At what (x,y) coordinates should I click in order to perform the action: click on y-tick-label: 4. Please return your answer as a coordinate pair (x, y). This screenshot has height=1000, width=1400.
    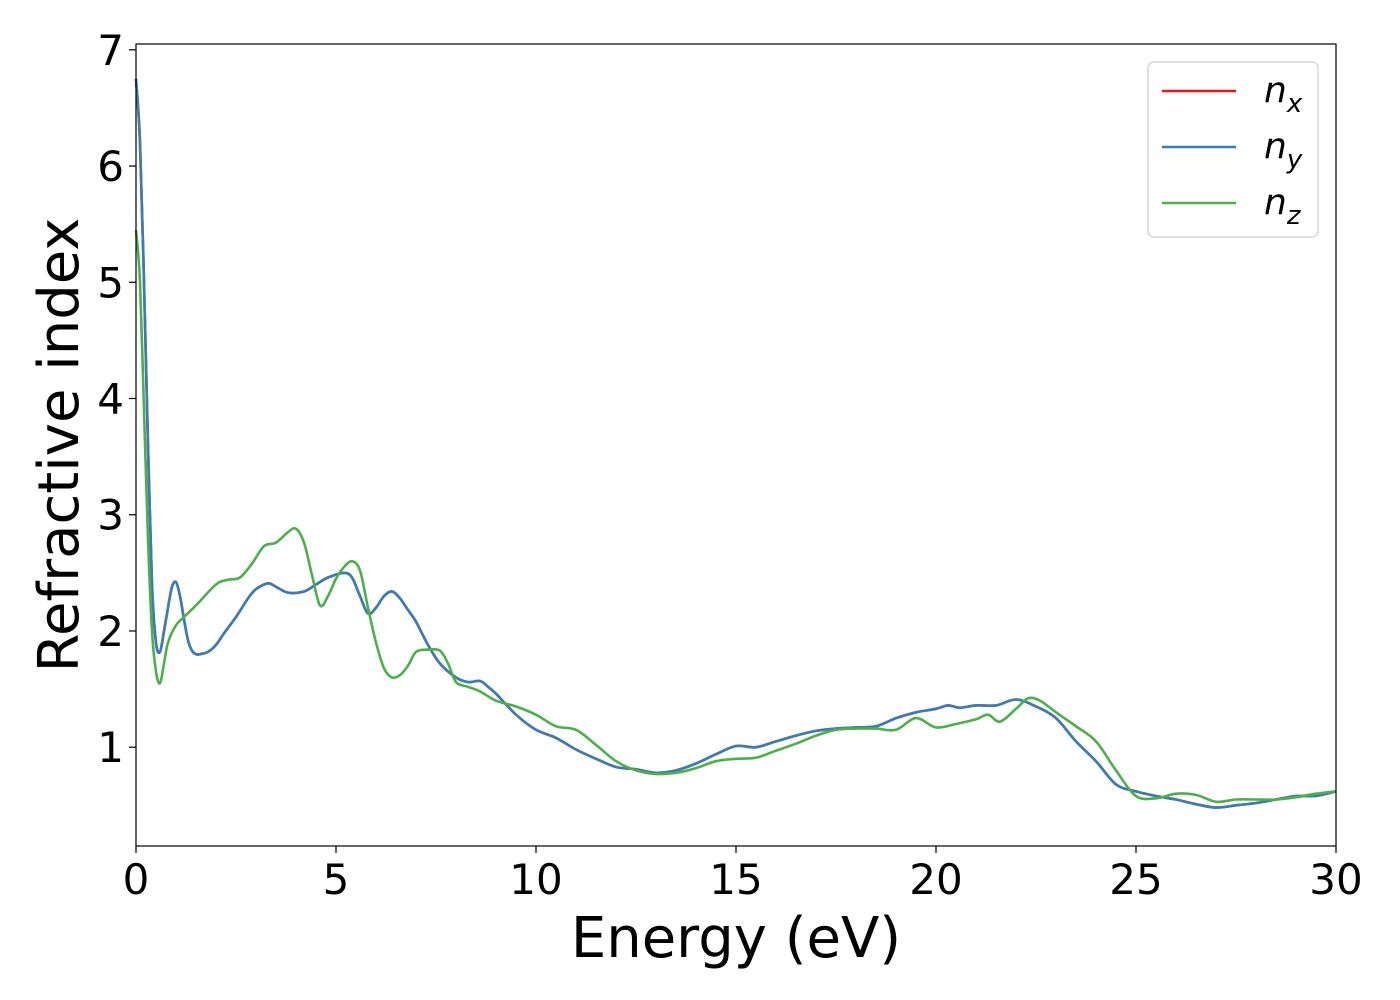
    Looking at the image, I should click on (110, 399).